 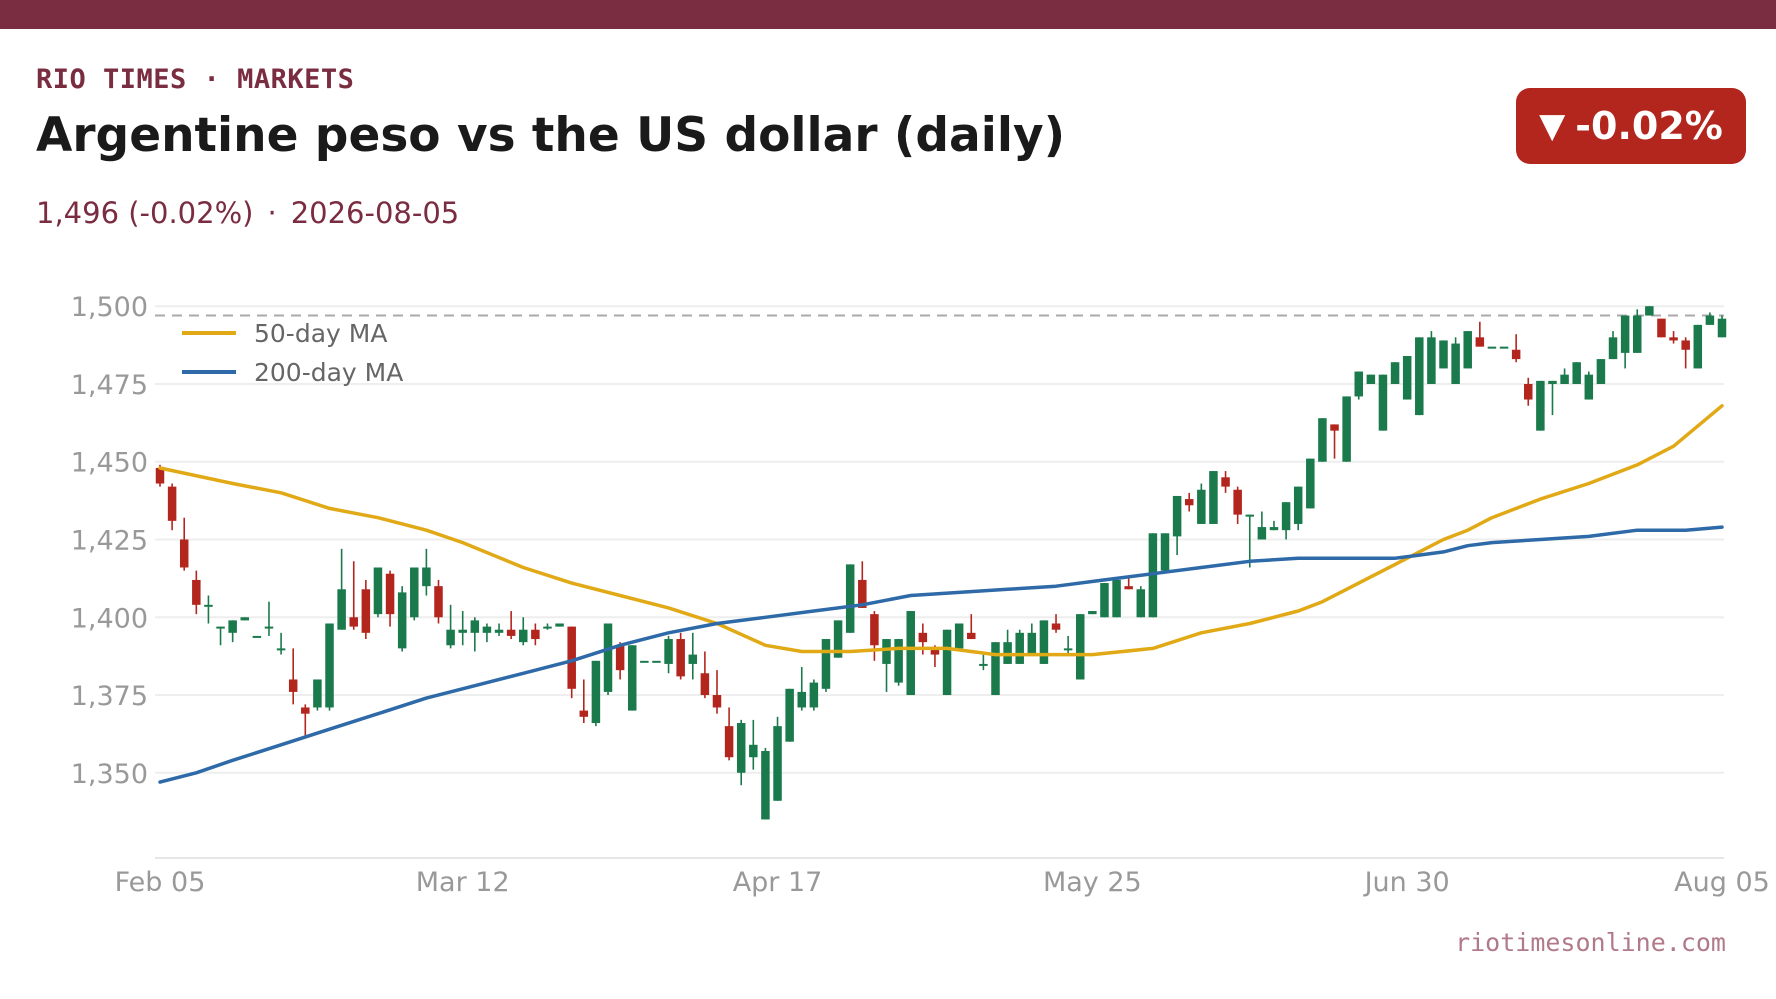 What do you see at coordinates (109, 696) in the screenshot?
I see `y-tick-label: 1,375` at bounding box center [109, 696].